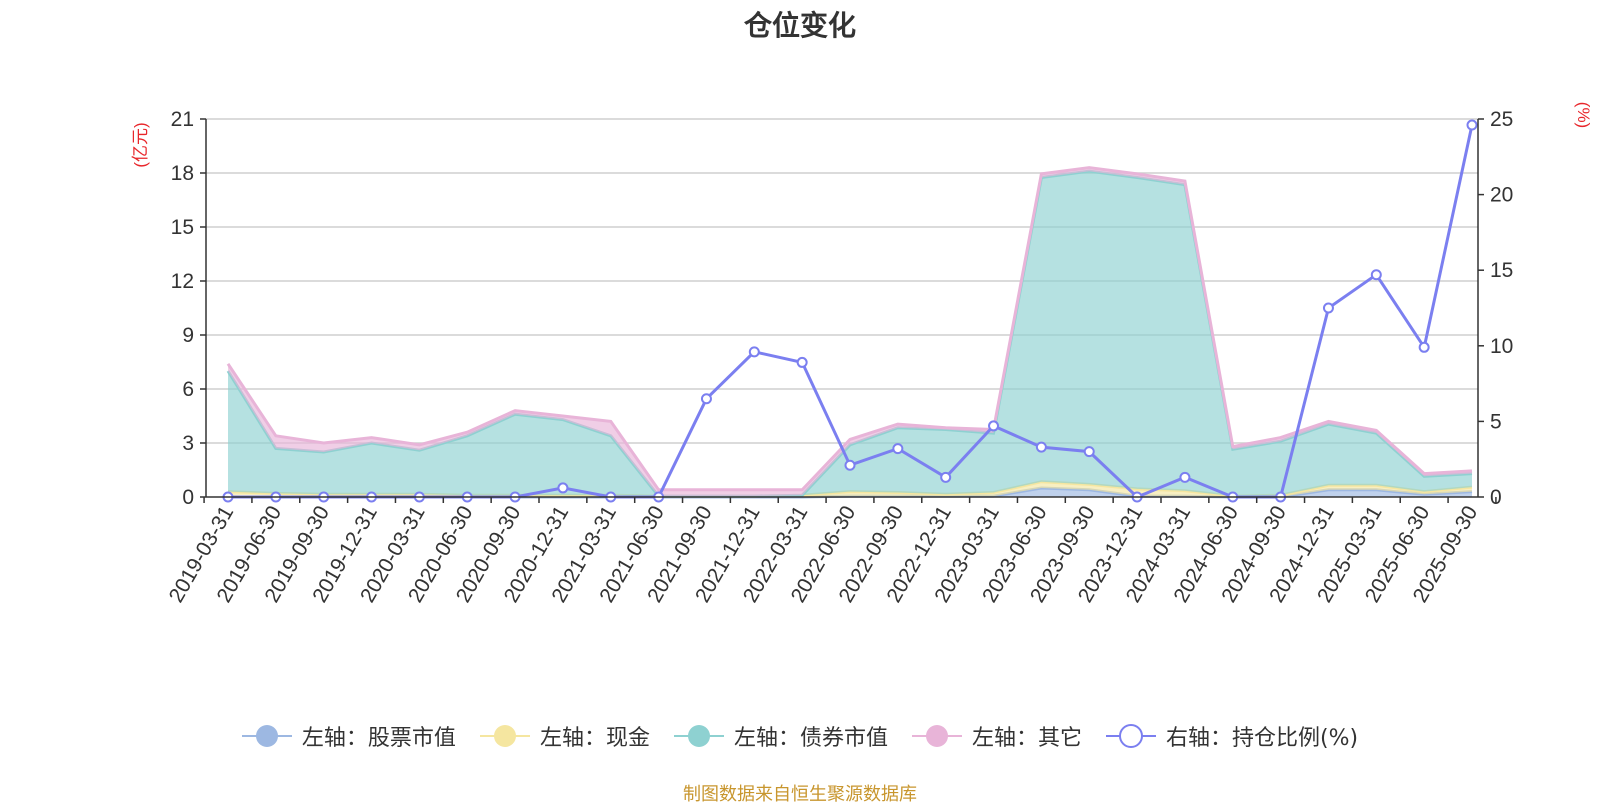 This screenshot has width=1600, height=806. I want to click on legend-label: 左轴：其它, so click(1026, 738).